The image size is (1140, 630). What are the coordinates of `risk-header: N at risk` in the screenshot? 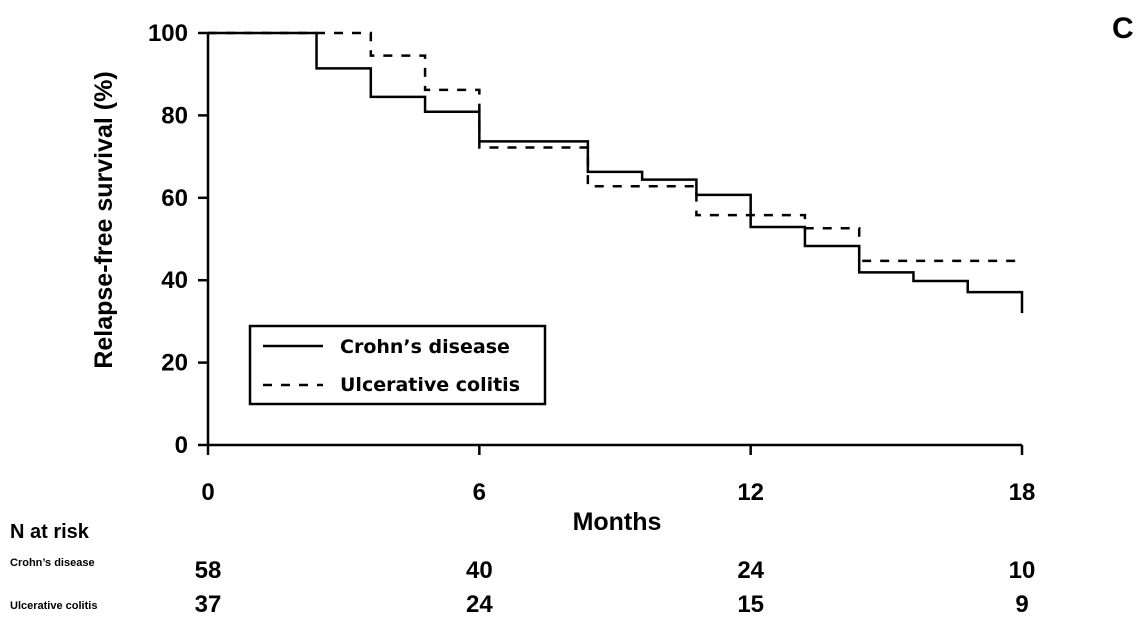 It's located at (50, 532).